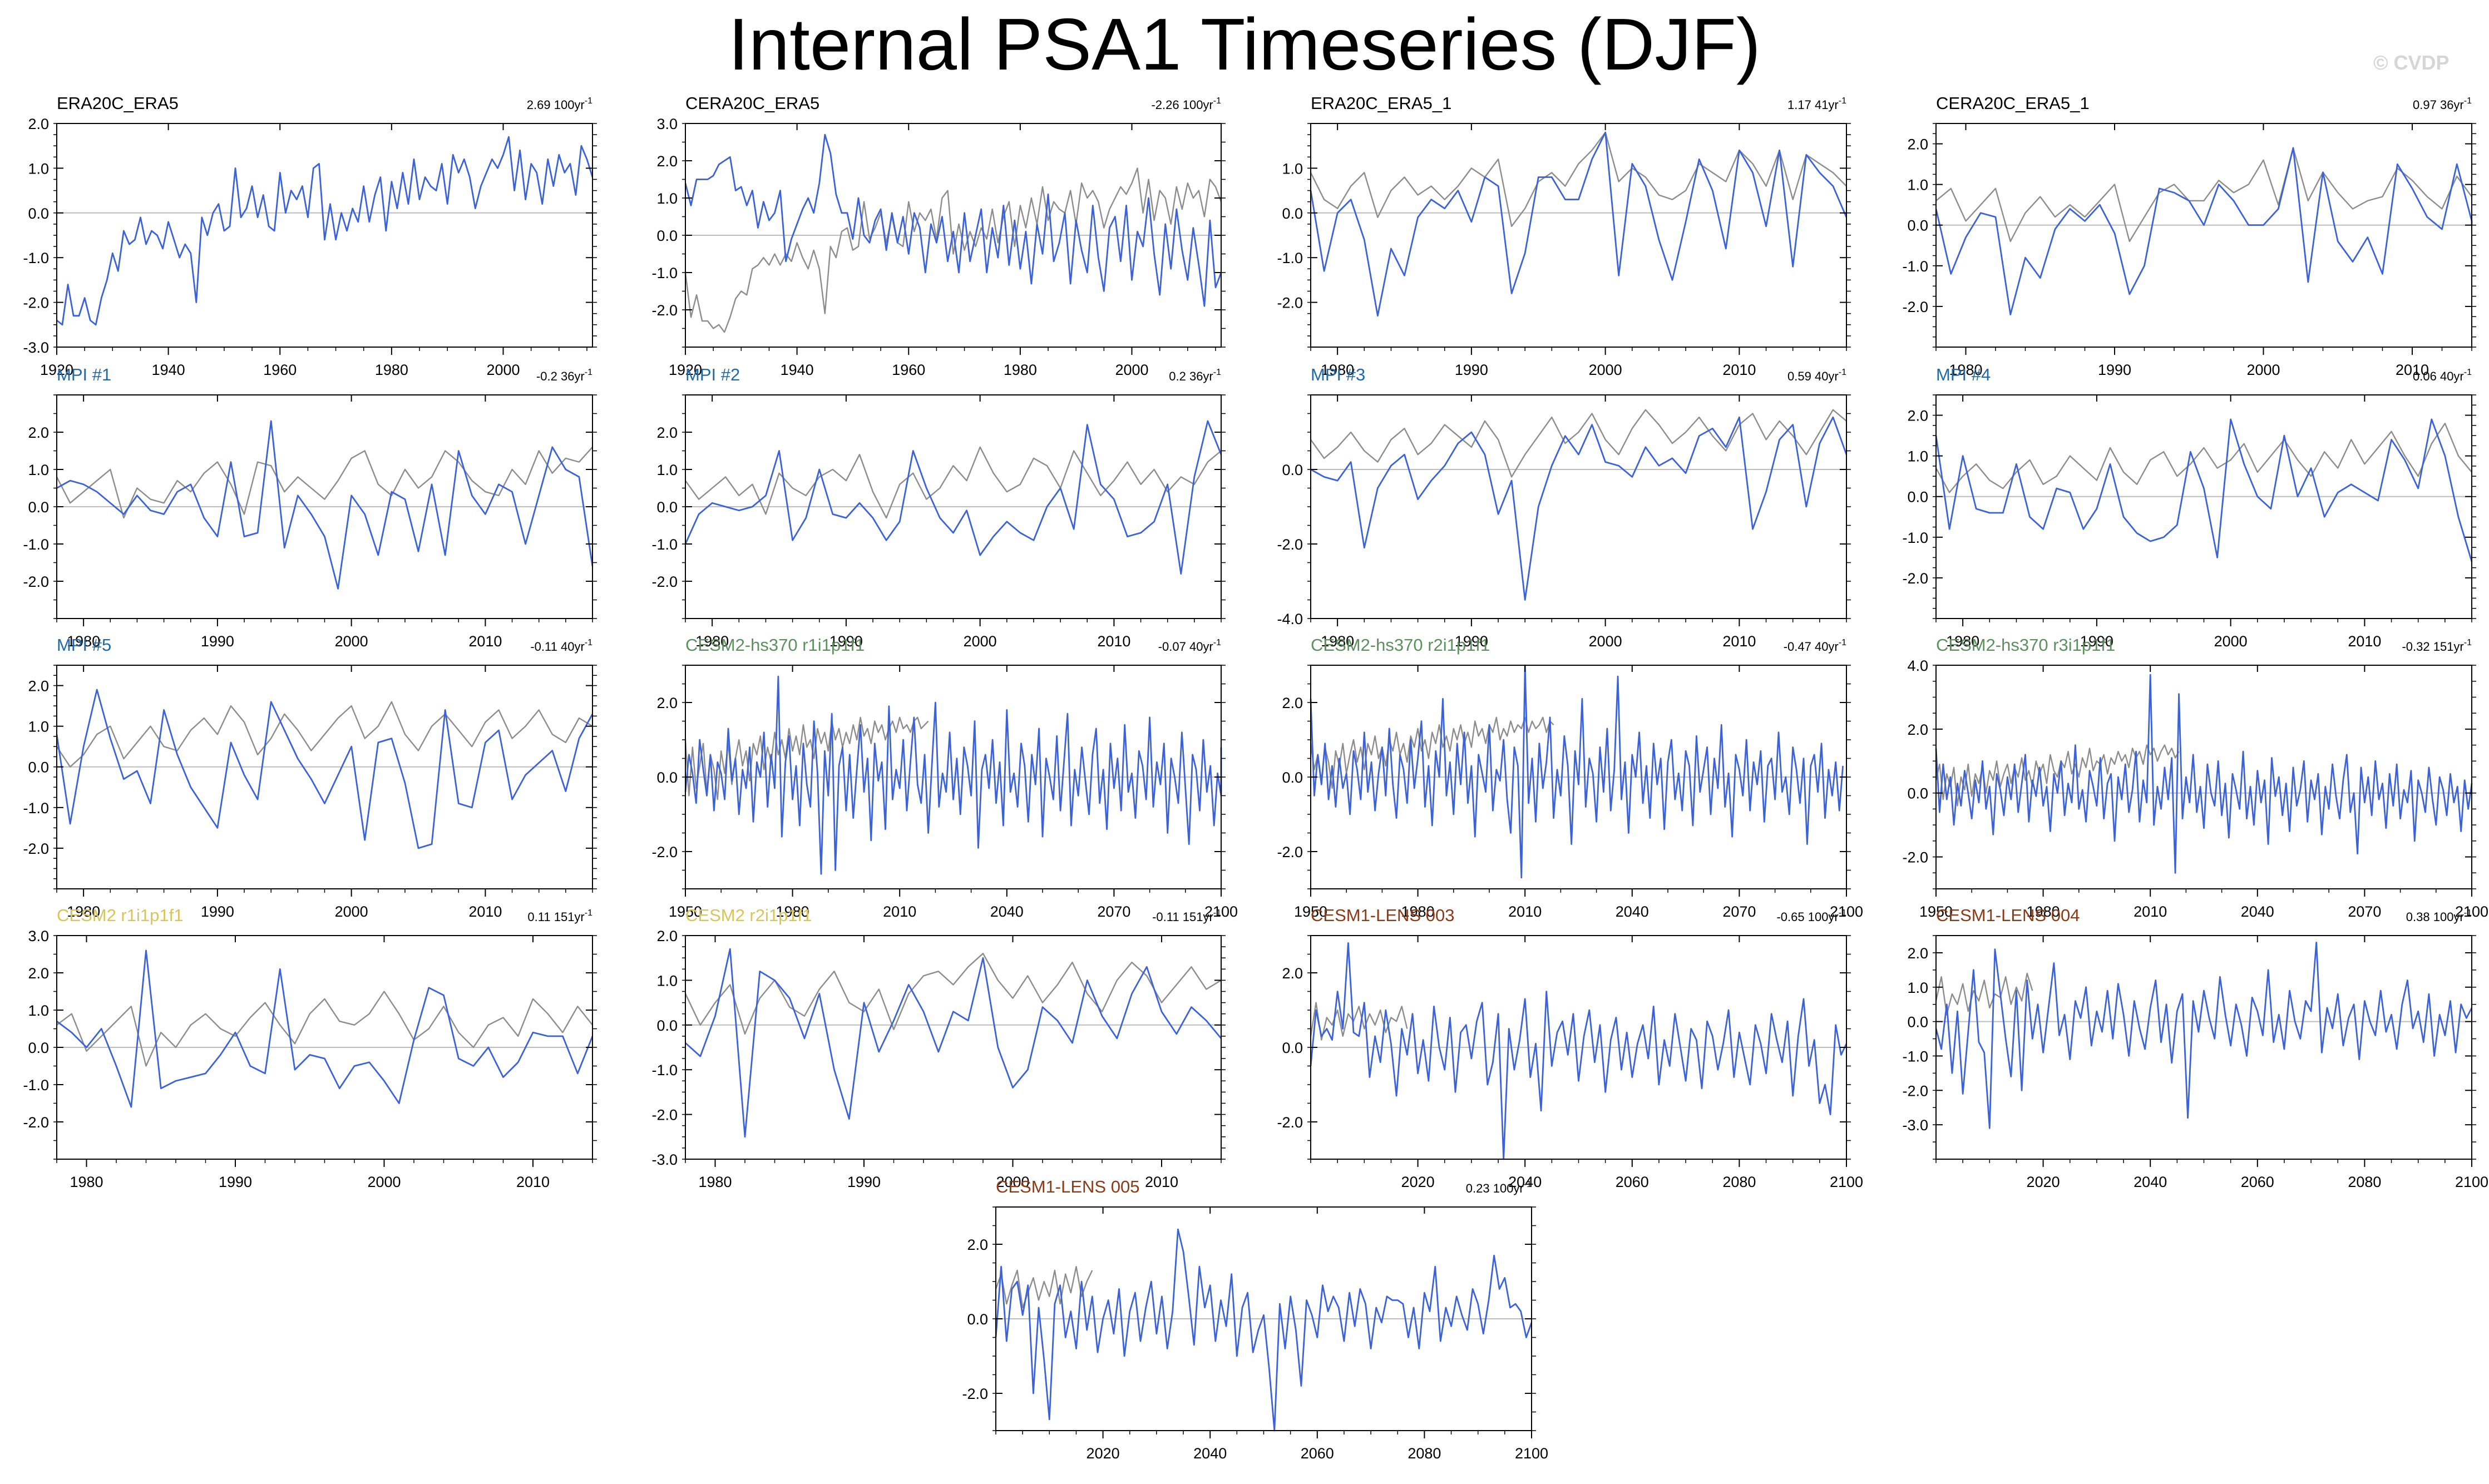 The image size is (2489, 1484). I want to click on page-title: Internal PSA1 Timeseries (DJF), so click(1244, 44).